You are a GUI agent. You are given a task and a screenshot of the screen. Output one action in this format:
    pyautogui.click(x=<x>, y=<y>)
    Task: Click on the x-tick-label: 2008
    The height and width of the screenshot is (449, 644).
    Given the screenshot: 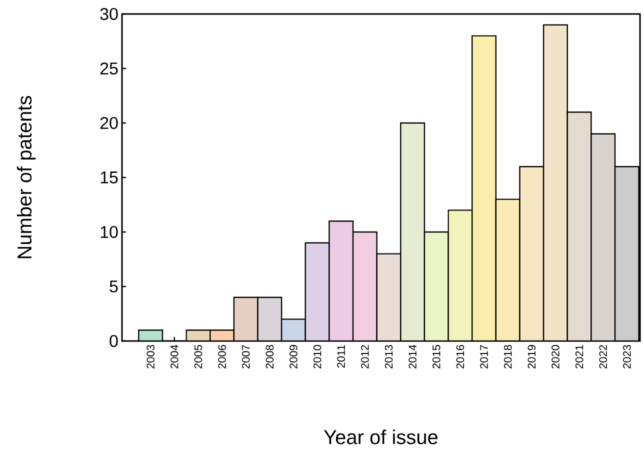 What is the action you would take?
    pyautogui.click(x=270, y=356)
    